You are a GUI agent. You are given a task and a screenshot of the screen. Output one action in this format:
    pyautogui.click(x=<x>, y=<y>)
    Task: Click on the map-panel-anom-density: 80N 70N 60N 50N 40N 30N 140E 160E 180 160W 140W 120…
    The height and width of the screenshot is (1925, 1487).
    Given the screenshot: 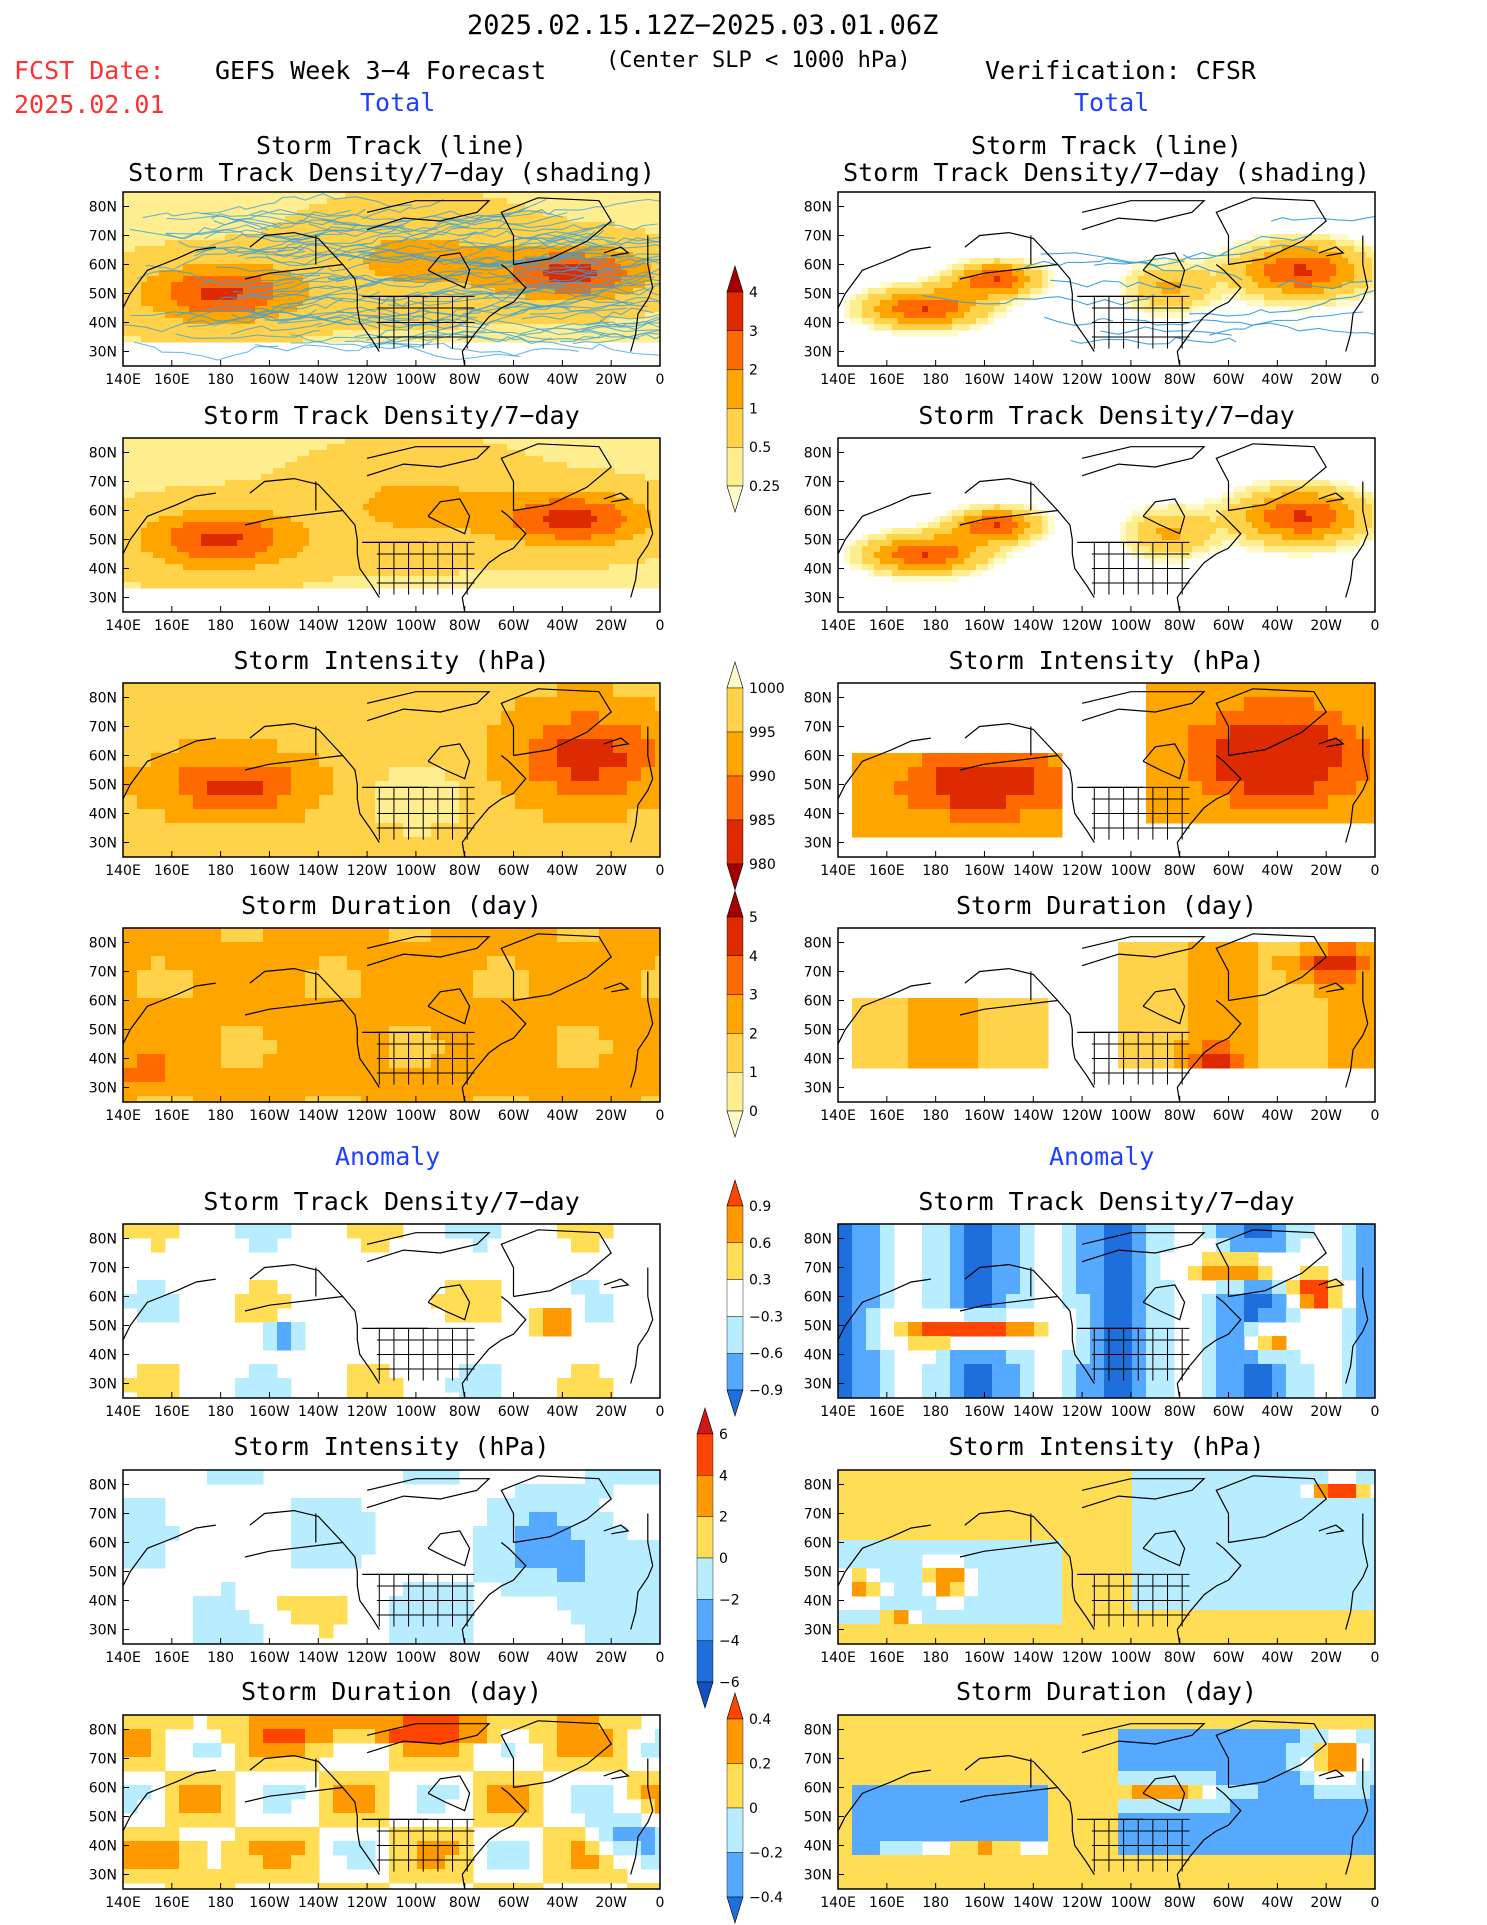 What is the action you would take?
    pyautogui.click(x=376, y=1321)
    